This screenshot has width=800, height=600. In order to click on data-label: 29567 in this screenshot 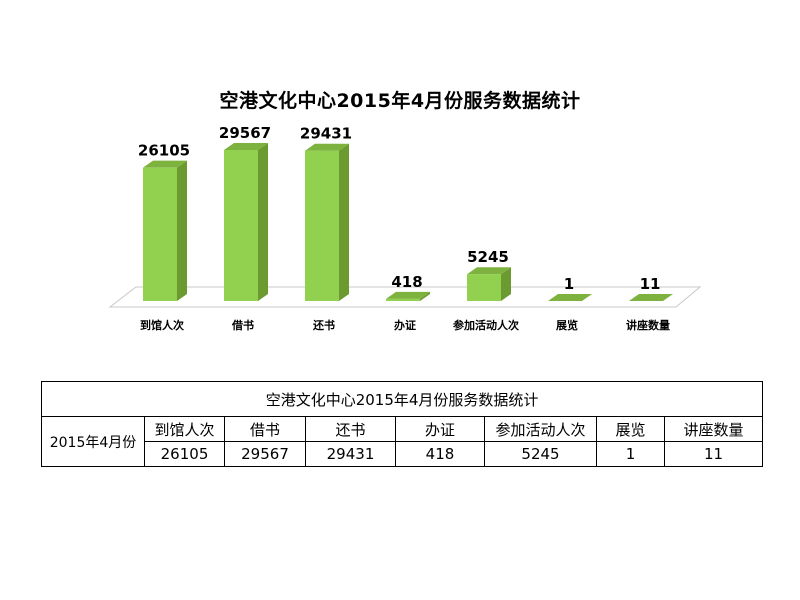, I will do `click(245, 133)`.